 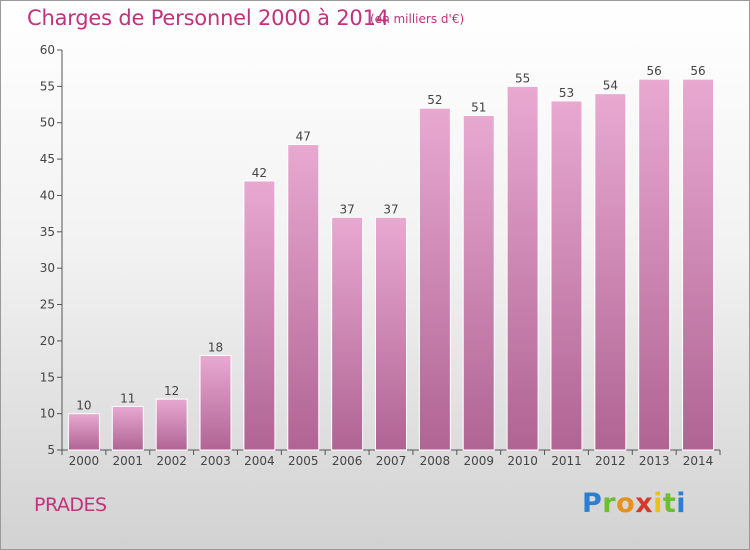 I want to click on x-tick-label: 2006, so click(x=347, y=461).